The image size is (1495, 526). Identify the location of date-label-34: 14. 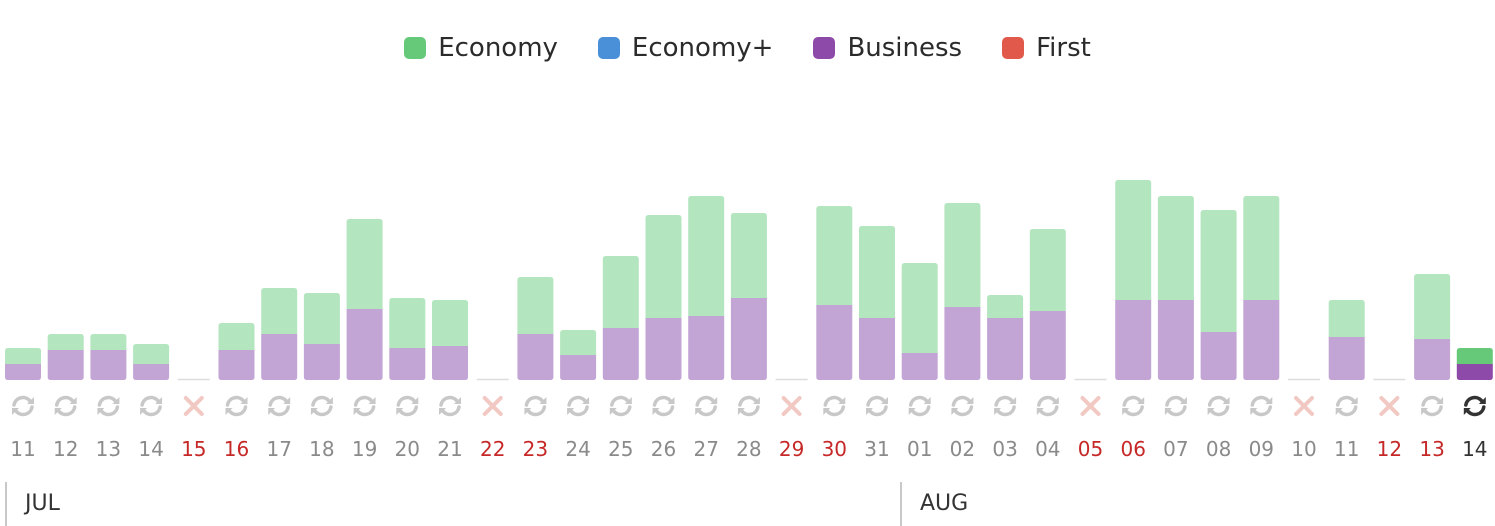
(1474, 449).